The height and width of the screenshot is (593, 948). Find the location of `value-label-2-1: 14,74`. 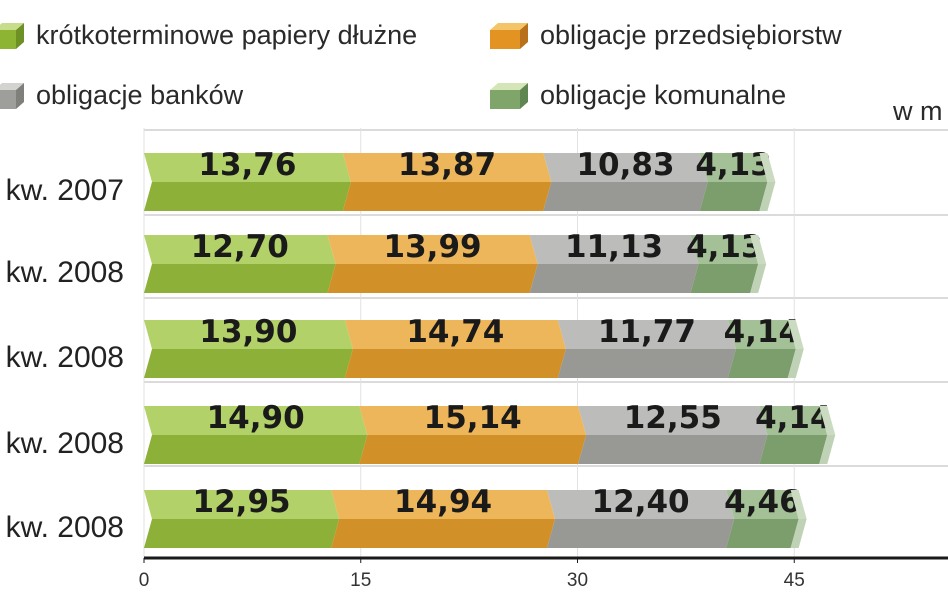

value-label-2-1: 14,74 is located at coordinates (455, 332).